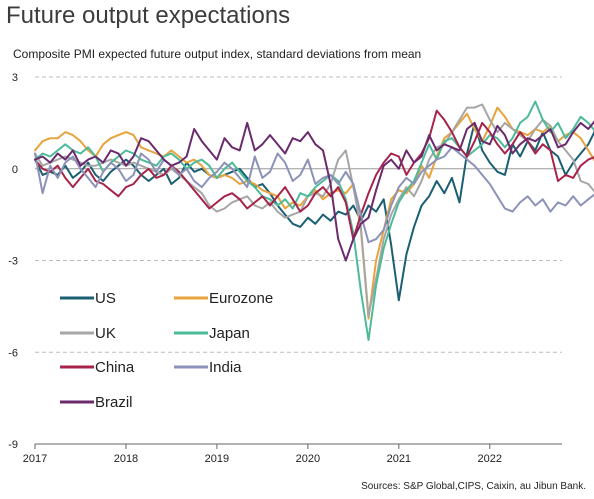 The image size is (594, 499). Describe the element at coordinates (115, 367) in the screenshot. I see `legend-label-china: China` at that location.